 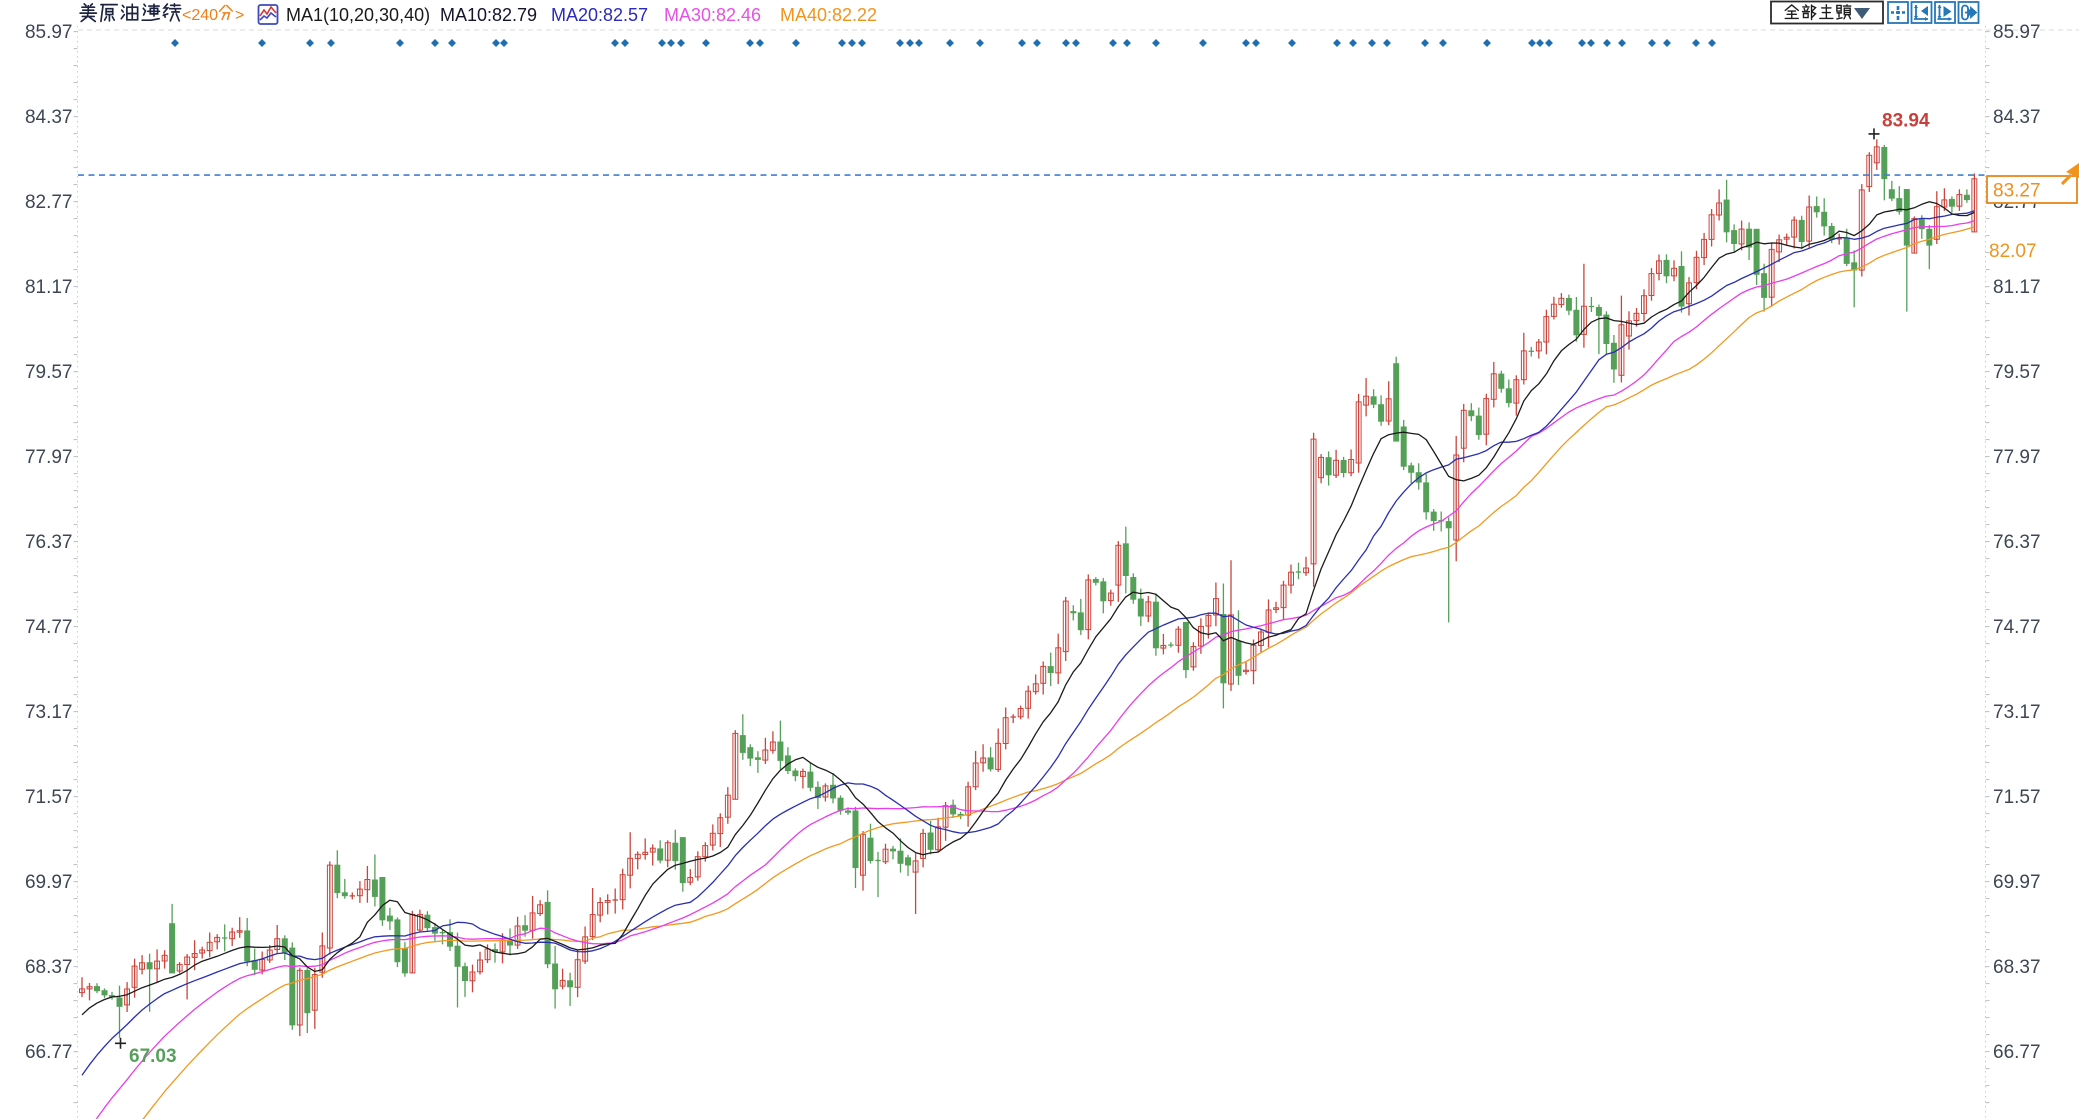 I want to click on svg-text: 82.77, so click(x=49, y=202).